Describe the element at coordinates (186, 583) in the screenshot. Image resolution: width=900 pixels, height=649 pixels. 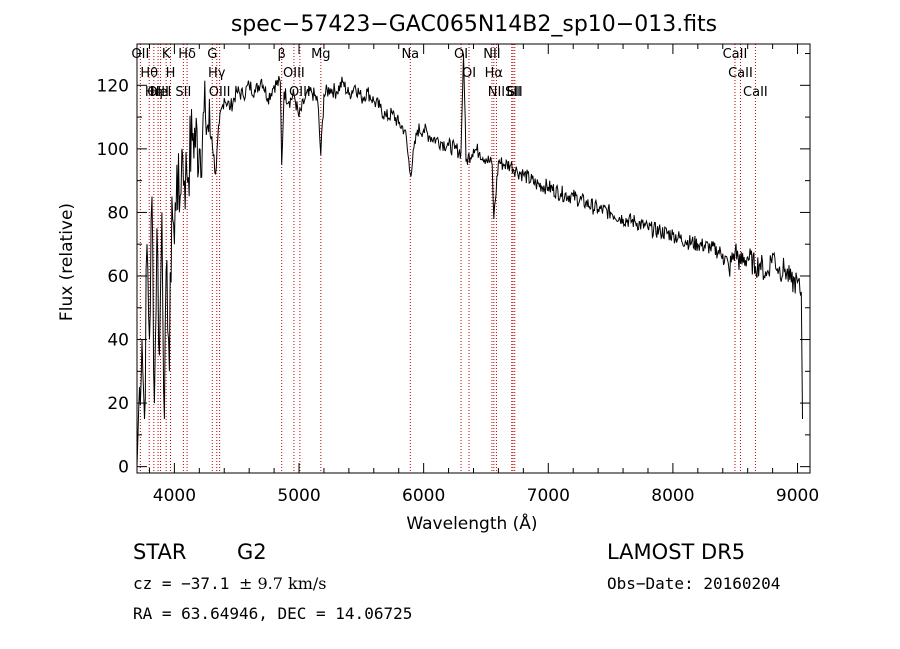
I see `cz-prefix: cz = −37.1` at that location.